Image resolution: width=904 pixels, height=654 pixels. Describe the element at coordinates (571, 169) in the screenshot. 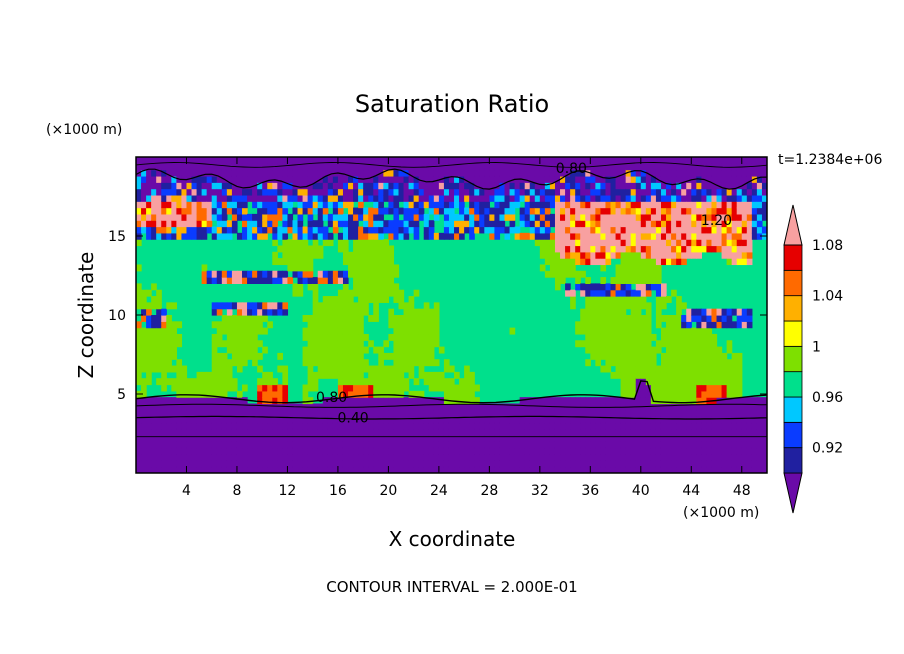

I see `contour-label: 0.80` at that location.